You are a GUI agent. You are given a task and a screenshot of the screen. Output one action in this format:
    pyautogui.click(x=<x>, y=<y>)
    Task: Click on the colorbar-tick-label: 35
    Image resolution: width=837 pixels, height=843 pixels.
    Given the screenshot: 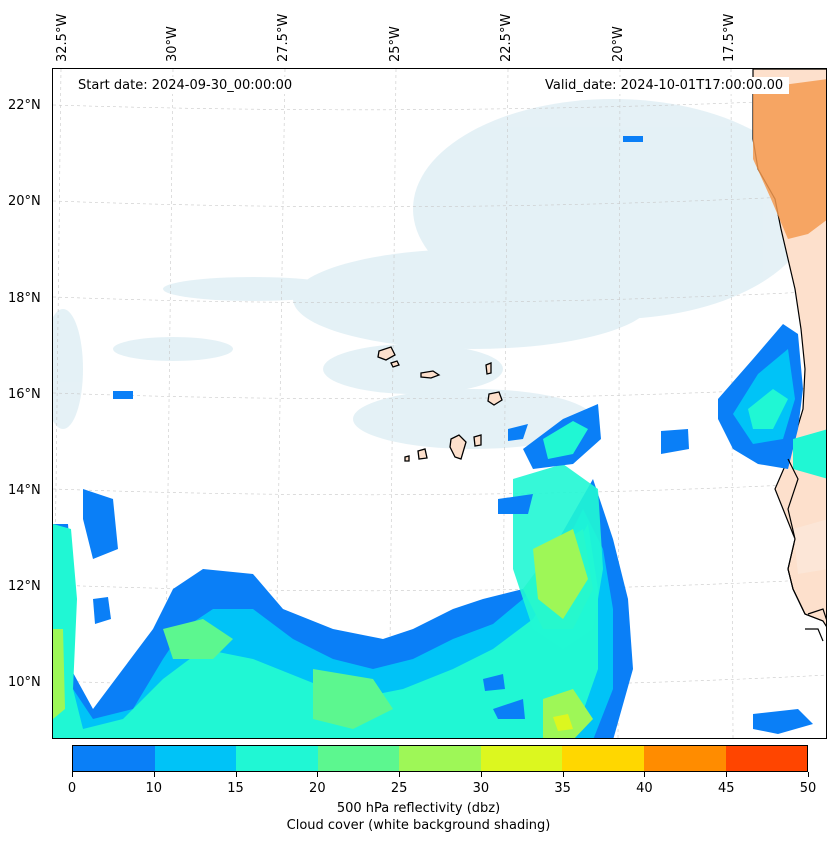 What is the action you would take?
    pyautogui.click(x=562, y=788)
    